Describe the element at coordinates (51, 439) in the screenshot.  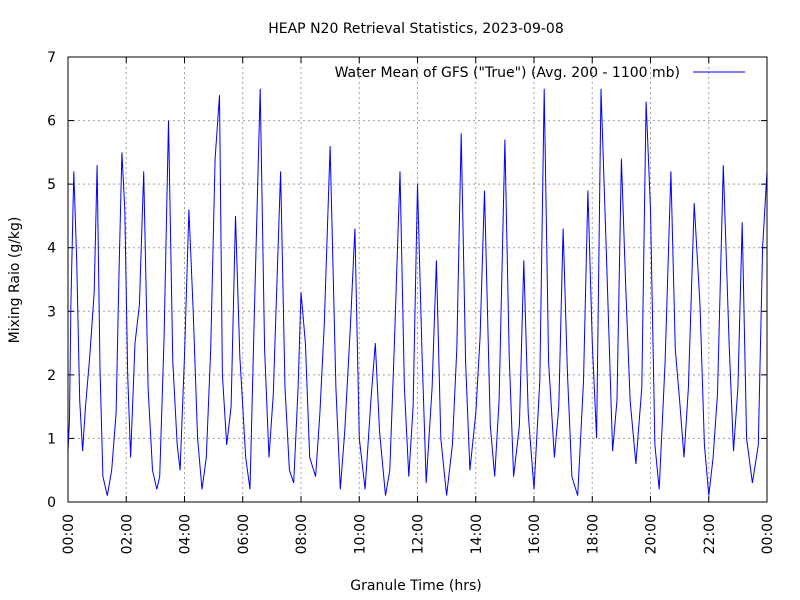
I see `y-tick-label: 1` at that location.